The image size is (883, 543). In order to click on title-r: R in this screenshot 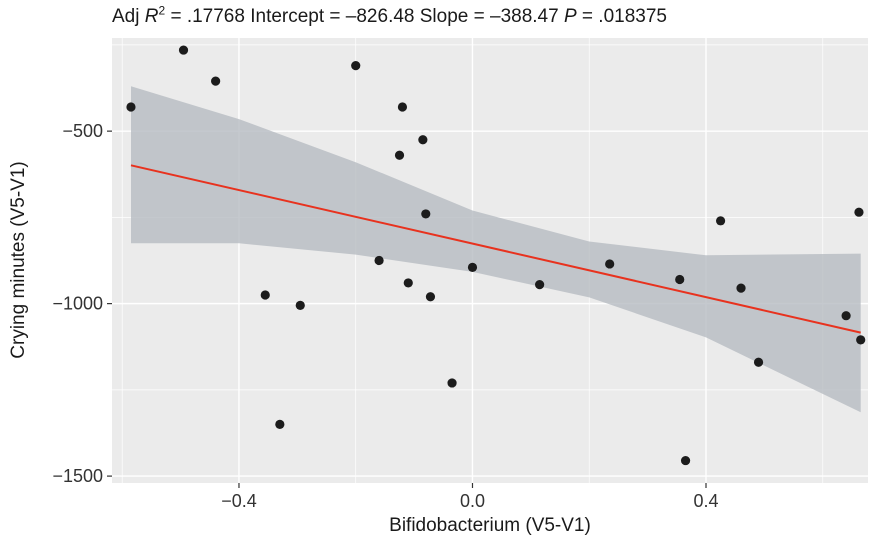, I will do `click(151, 16)`.